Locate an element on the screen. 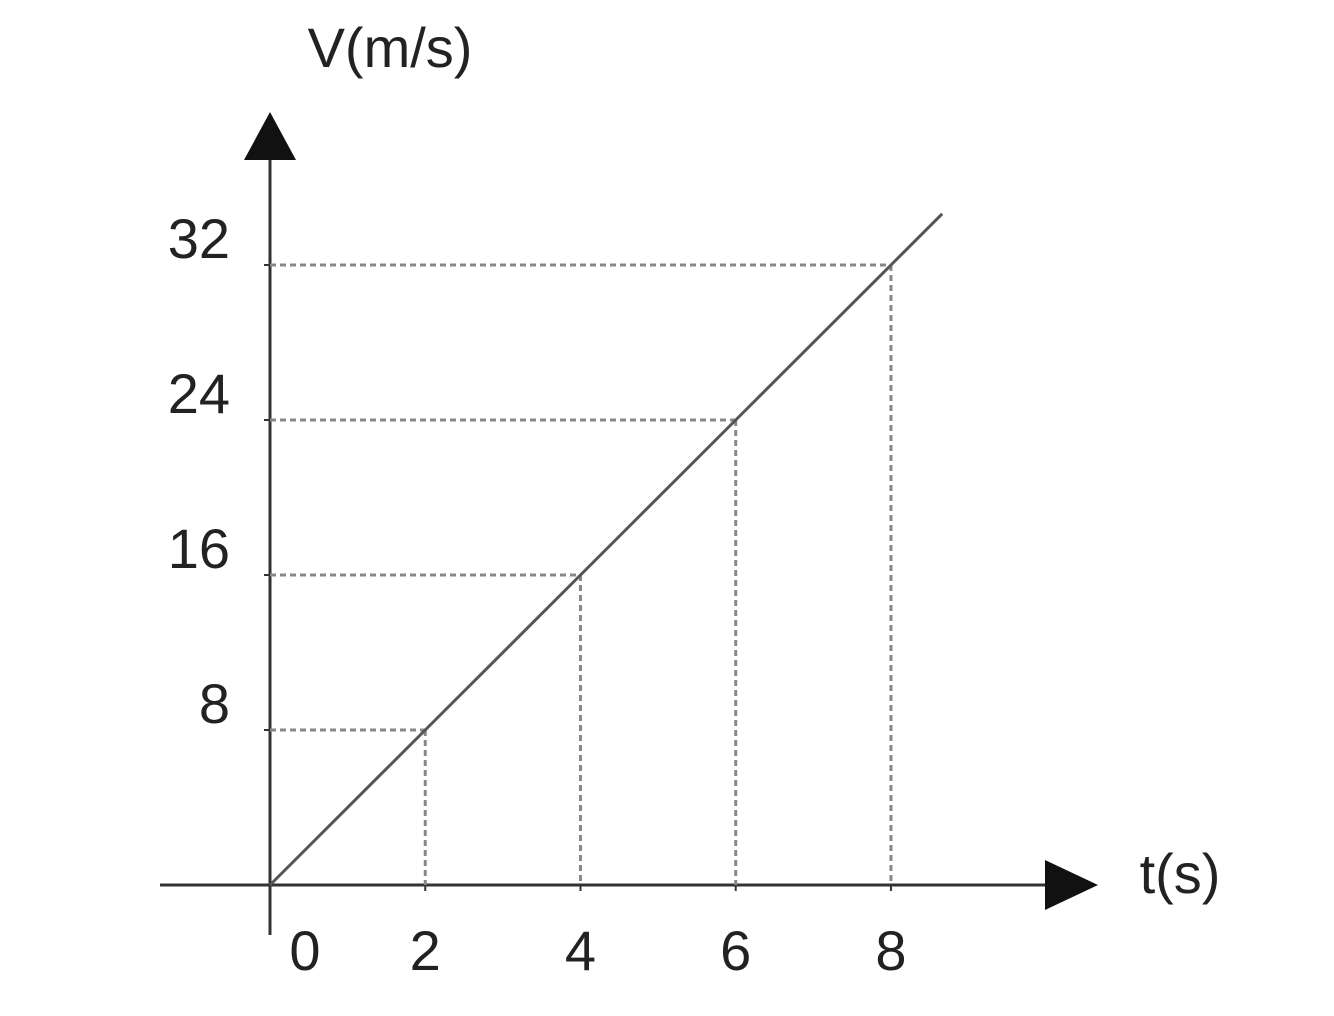  x-tick-label: 2 is located at coordinates (425, 950).